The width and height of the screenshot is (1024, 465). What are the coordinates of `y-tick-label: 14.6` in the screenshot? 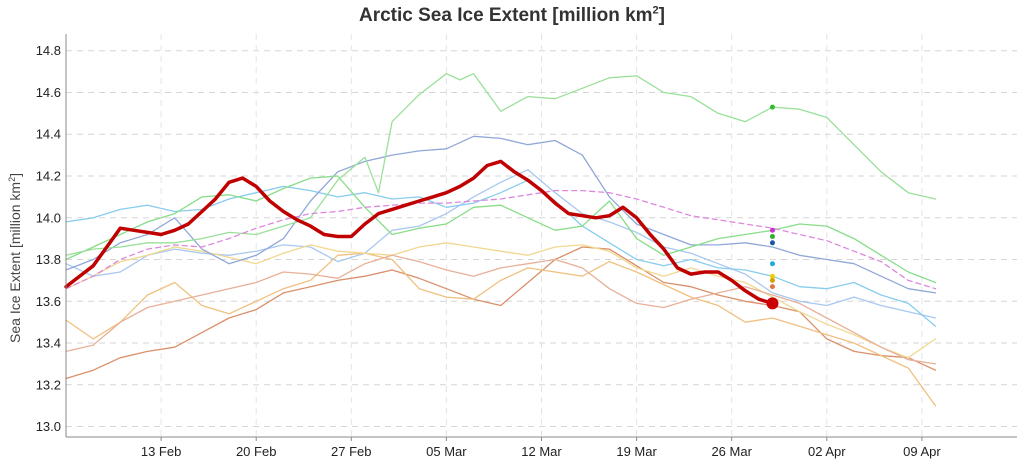 It's located at (48, 92).